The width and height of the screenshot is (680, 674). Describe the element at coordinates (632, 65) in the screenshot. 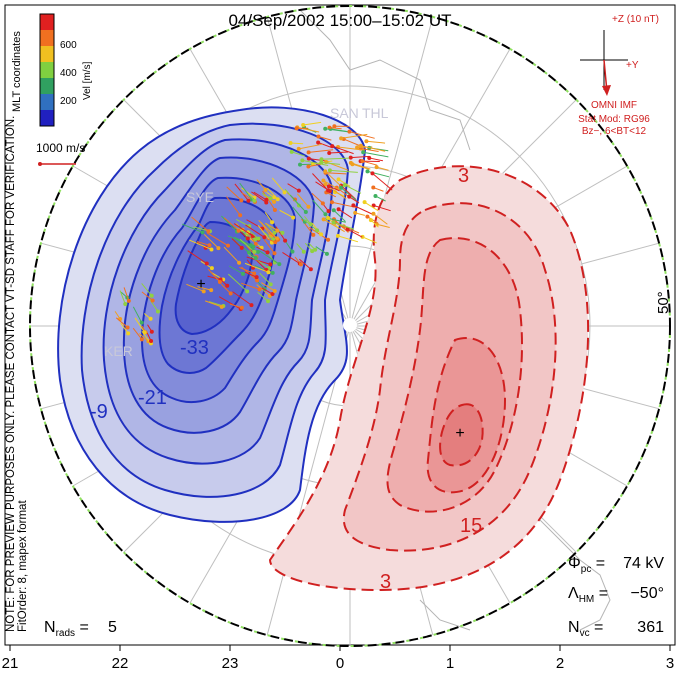

I see `imf-y-label: +Y` at that location.